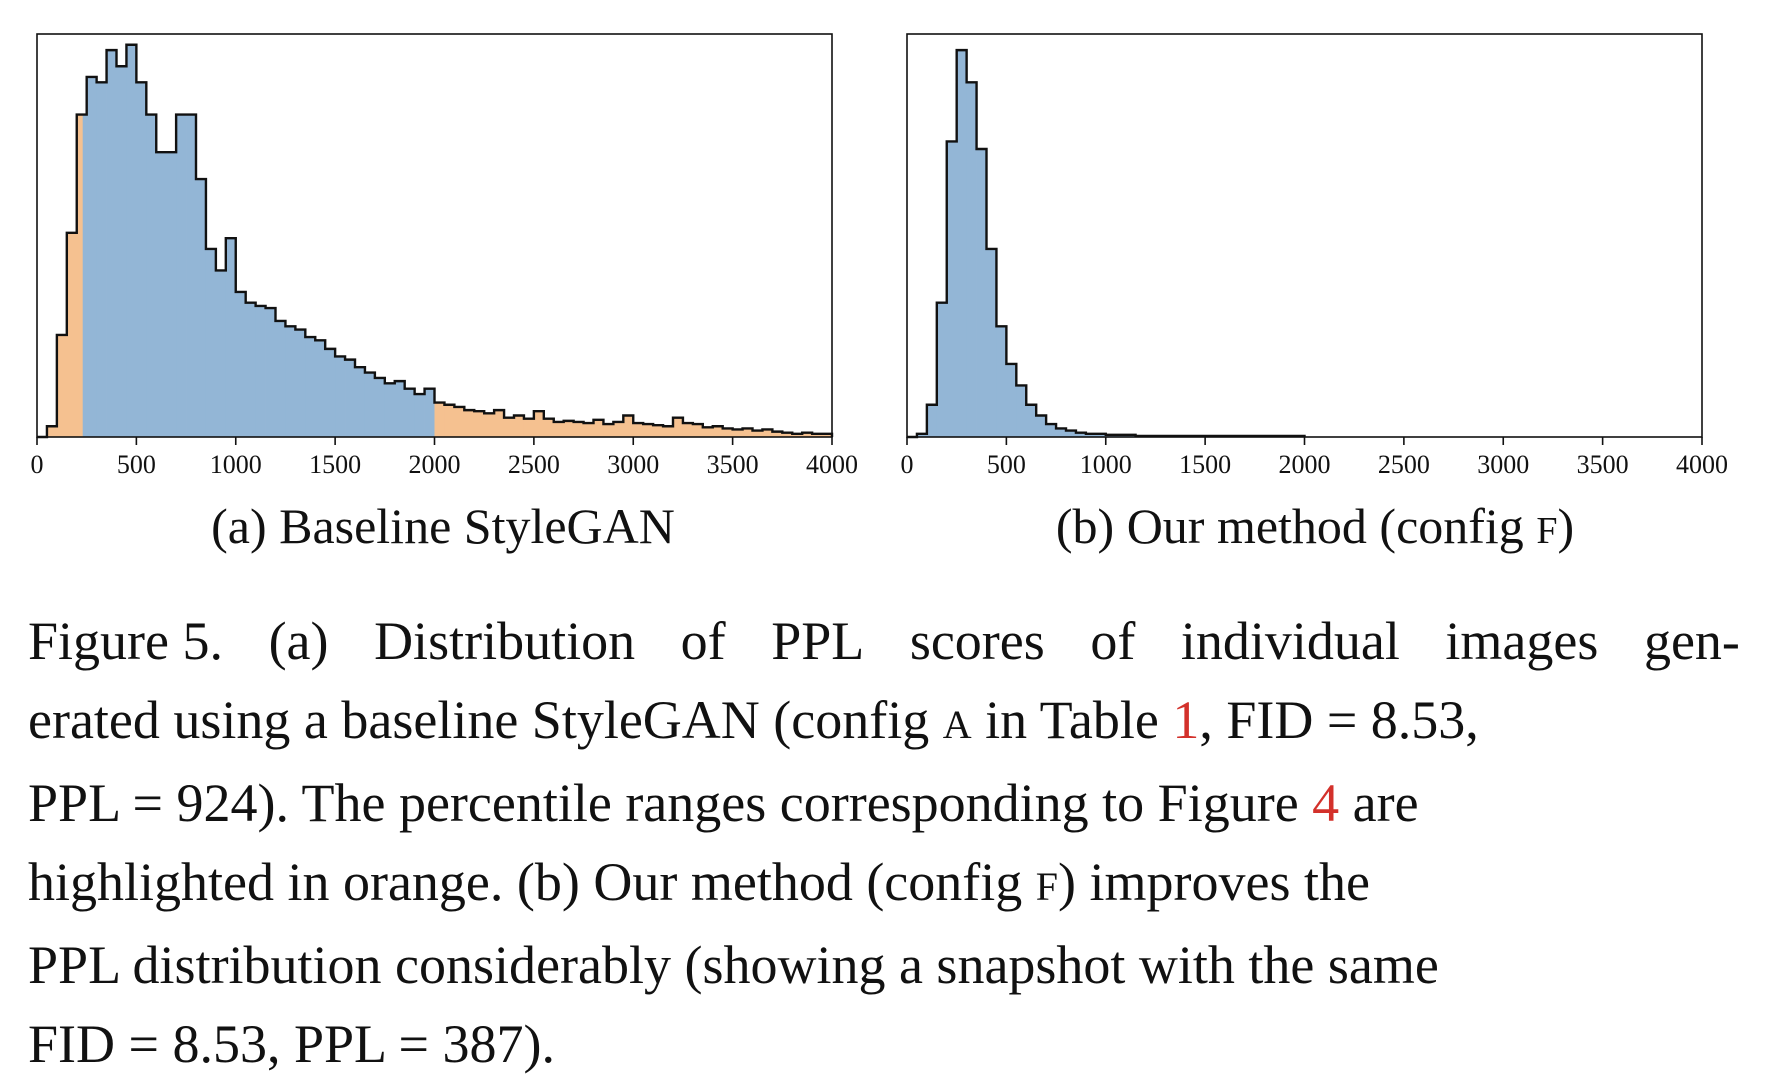 The height and width of the screenshot is (1084, 1766). What do you see at coordinates (1339, 720) in the screenshot?
I see `caption-text: , FID = 8.53,` at bounding box center [1339, 720].